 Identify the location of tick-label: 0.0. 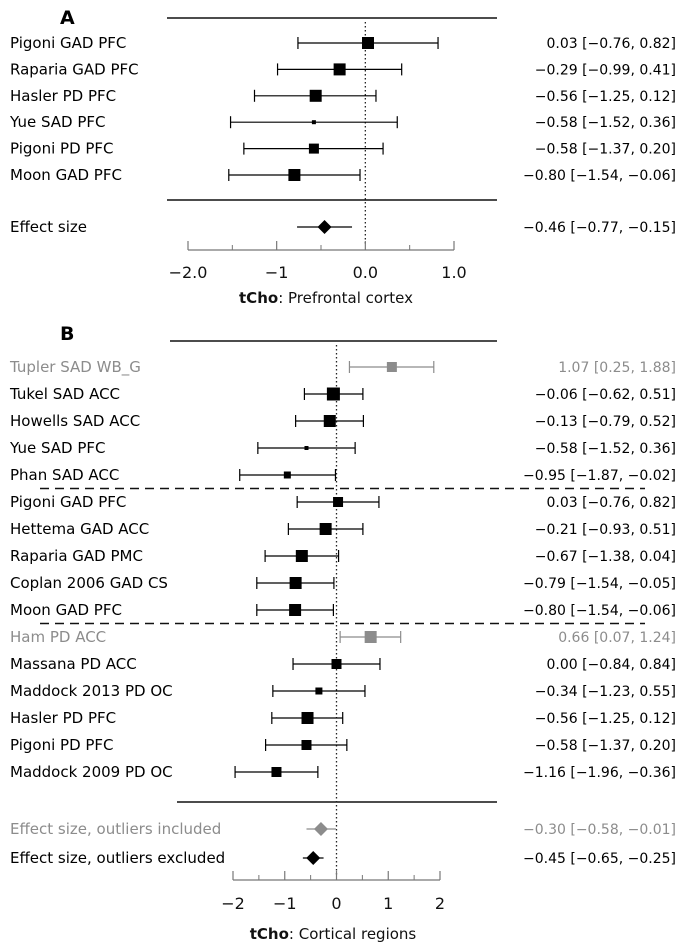
(365, 272).